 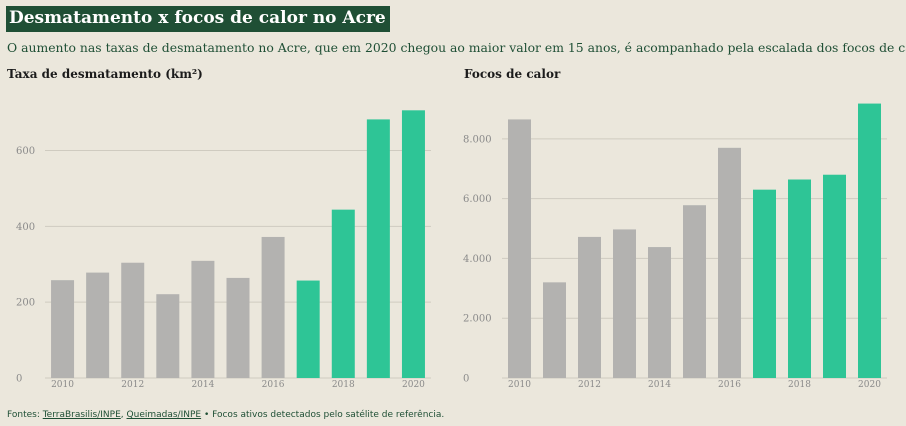 What do you see at coordinates (477, 259) in the screenshot?
I see `y-tick-label: 4.000` at bounding box center [477, 259].